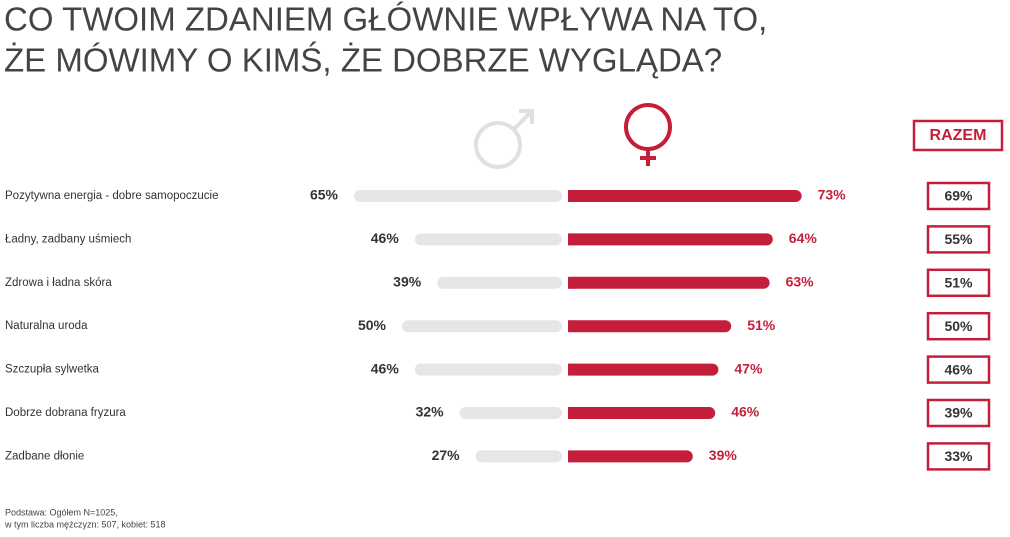  What do you see at coordinates (446, 455) in the screenshot?
I see `value-label: 27%` at bounding box center [446, 455].